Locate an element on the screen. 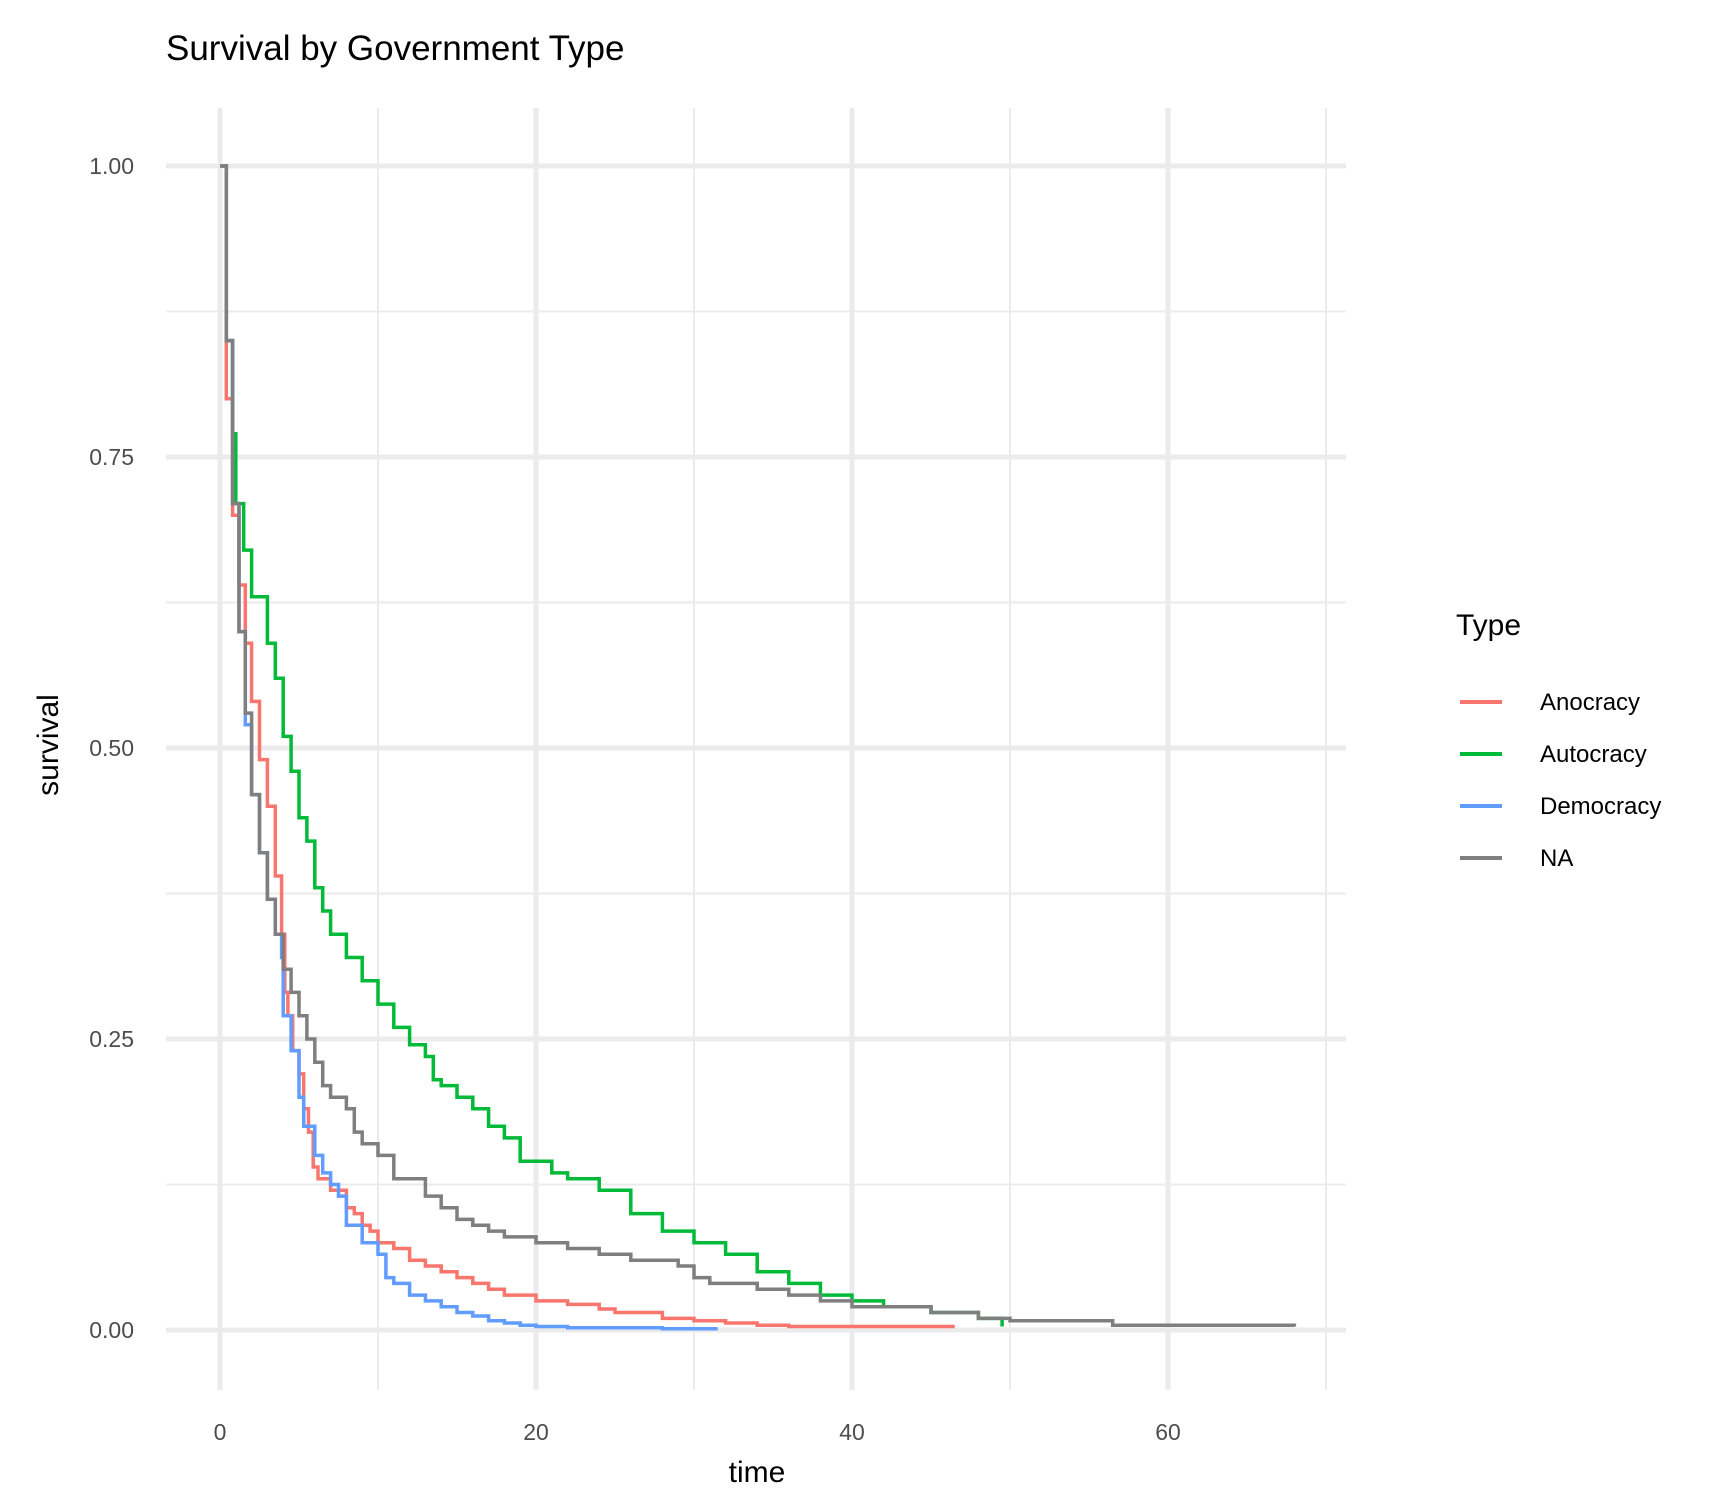 The image size is (1728, 1512). x-axis-title: time is located at coordinates (757, 1472).